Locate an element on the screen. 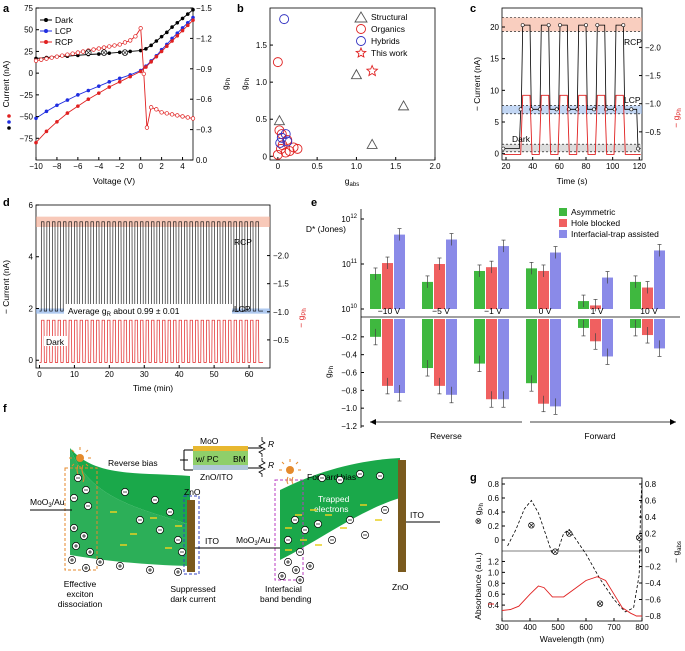  panel-c-band-dark is located at coordinates (572, 148).